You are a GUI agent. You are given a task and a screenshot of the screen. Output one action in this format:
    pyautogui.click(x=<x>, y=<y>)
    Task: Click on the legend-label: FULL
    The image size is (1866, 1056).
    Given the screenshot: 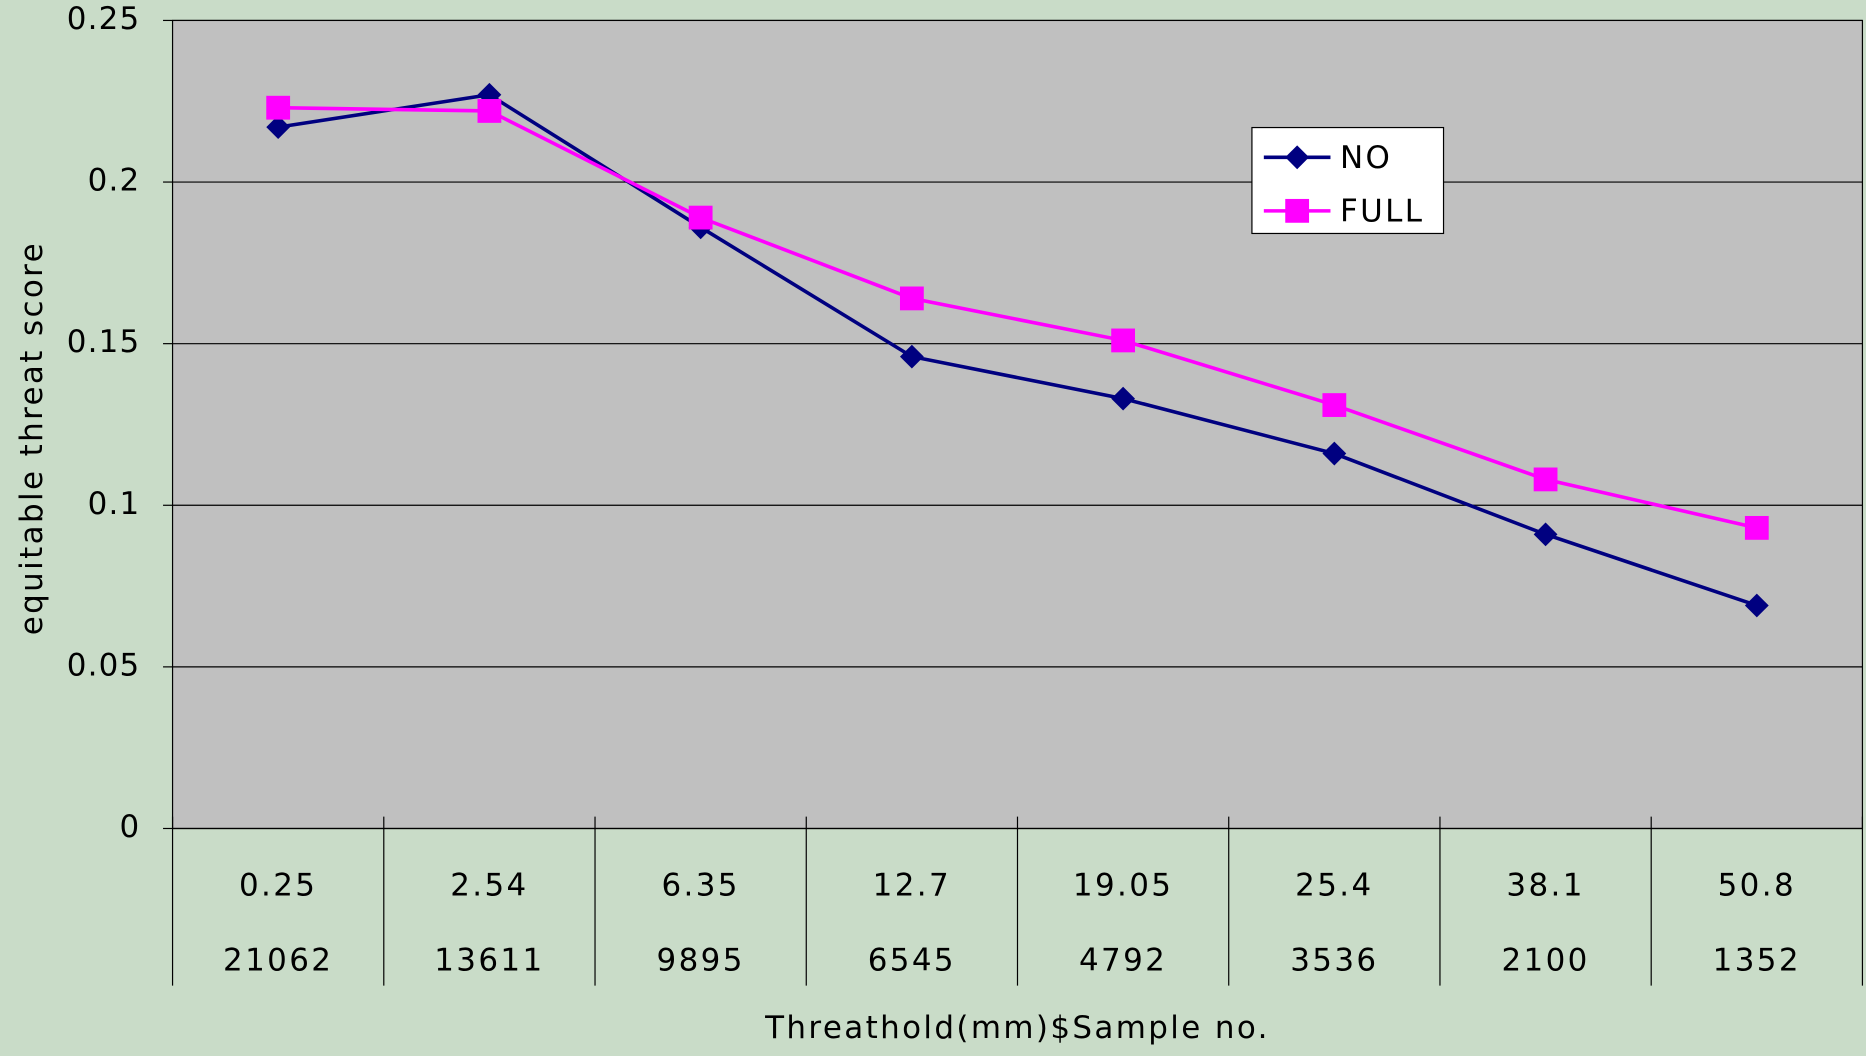 What is the action you would take?
    pyautogui.click(x=1382, y=212)
    